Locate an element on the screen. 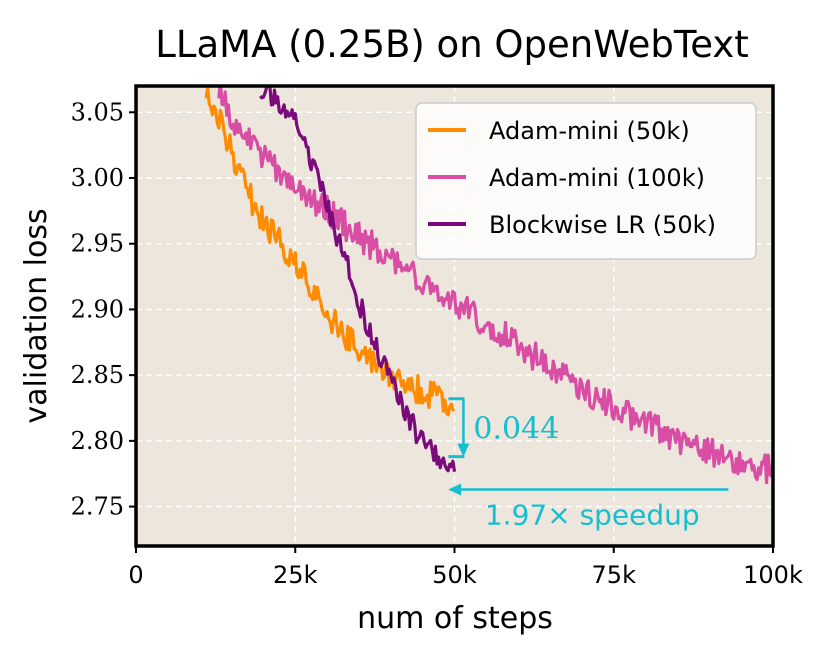  gap-value-label: 0.044 is located at coordinates (516, 429).